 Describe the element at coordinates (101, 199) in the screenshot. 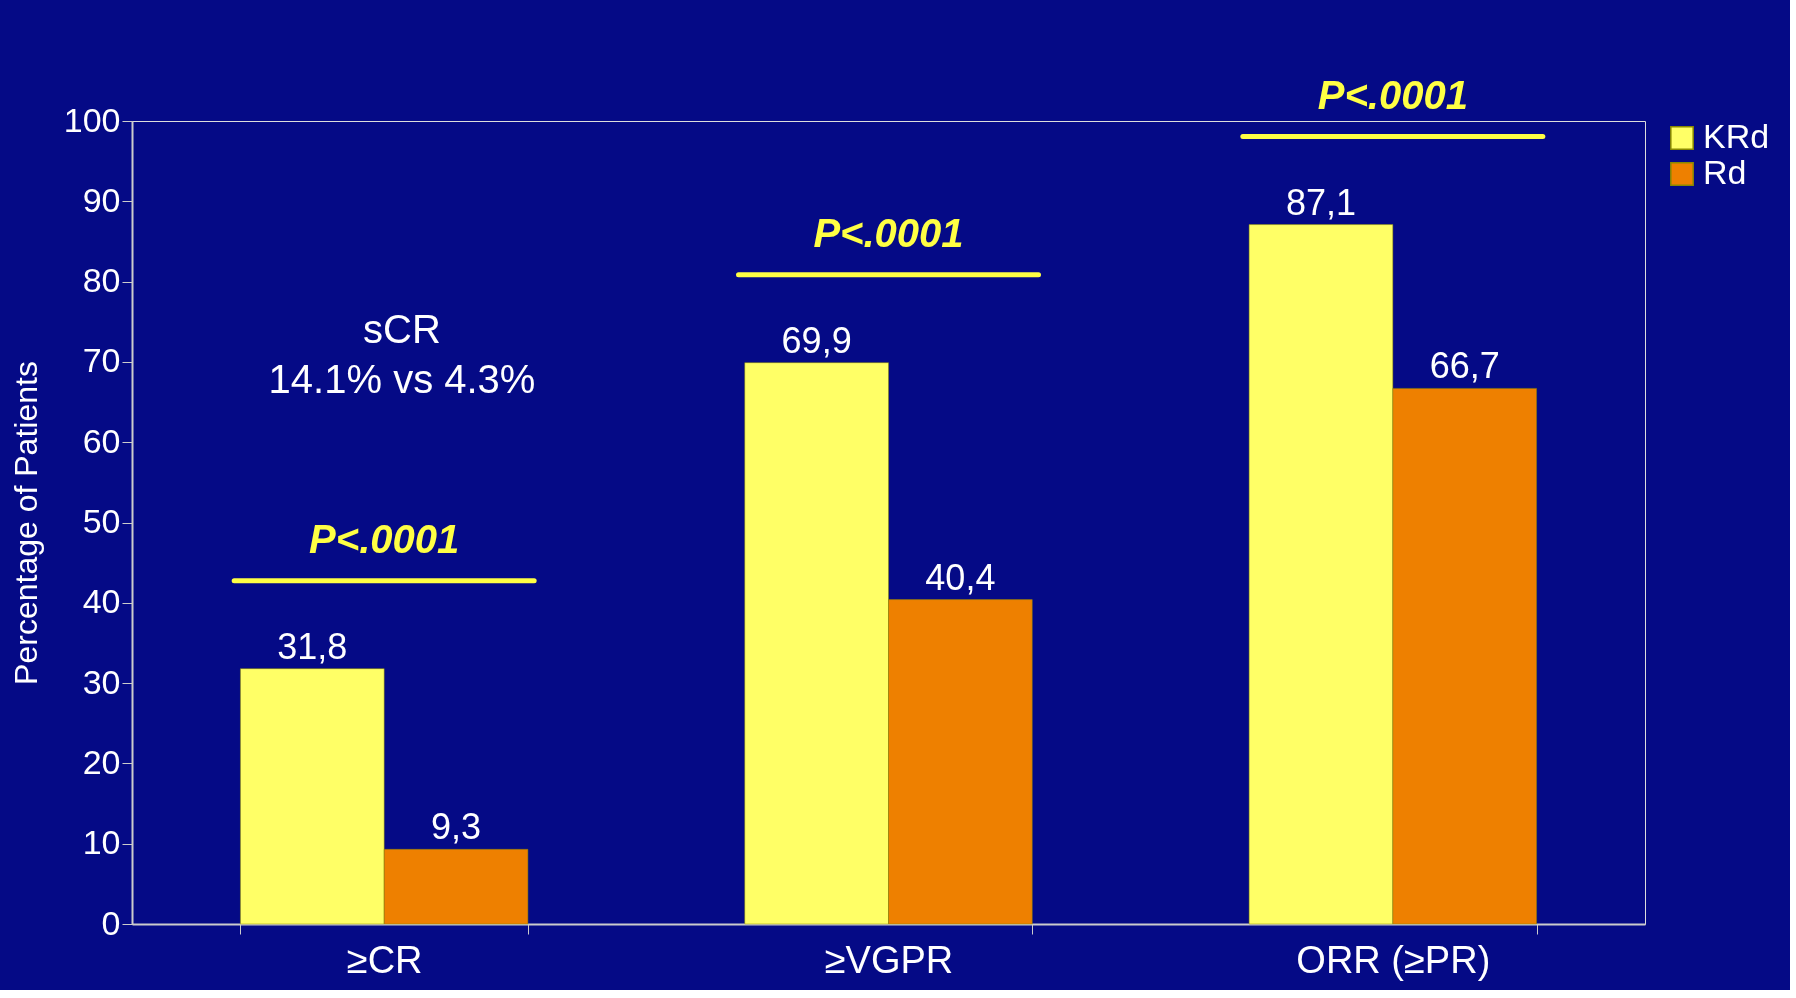

I see `y-tick-label: 90` at that location.